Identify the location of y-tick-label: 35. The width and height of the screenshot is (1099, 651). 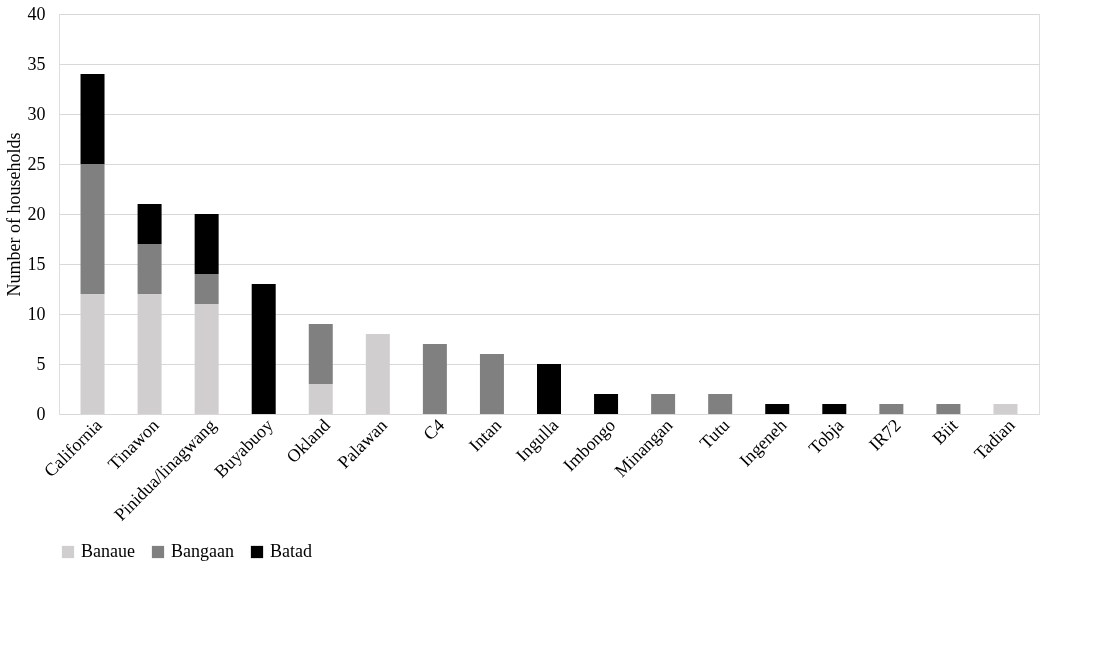
(36, 63).